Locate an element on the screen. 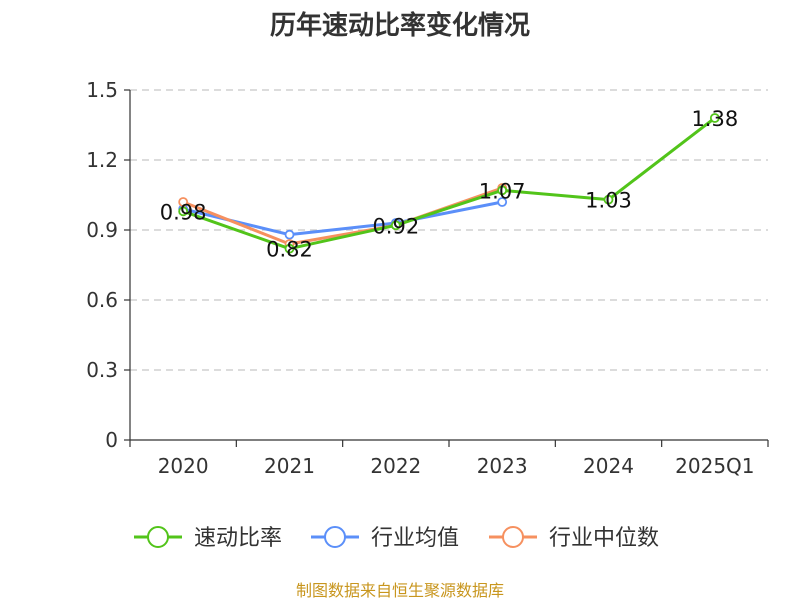 The height and width of the screenshot is (600, 800). x-tick-label: 2024 is located at coordinates (608, 466).